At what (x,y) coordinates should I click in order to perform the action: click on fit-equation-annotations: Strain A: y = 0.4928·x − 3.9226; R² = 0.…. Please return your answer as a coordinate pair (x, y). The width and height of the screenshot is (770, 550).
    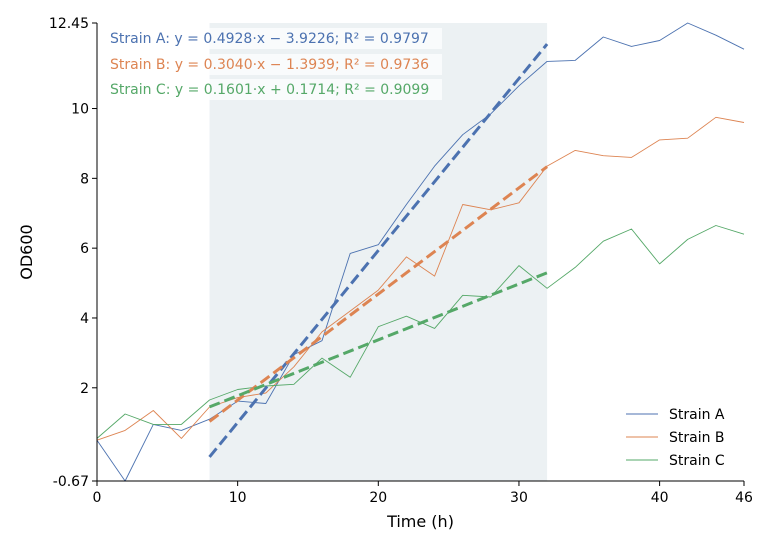
    Looking at the image, I should click on (274, 64).